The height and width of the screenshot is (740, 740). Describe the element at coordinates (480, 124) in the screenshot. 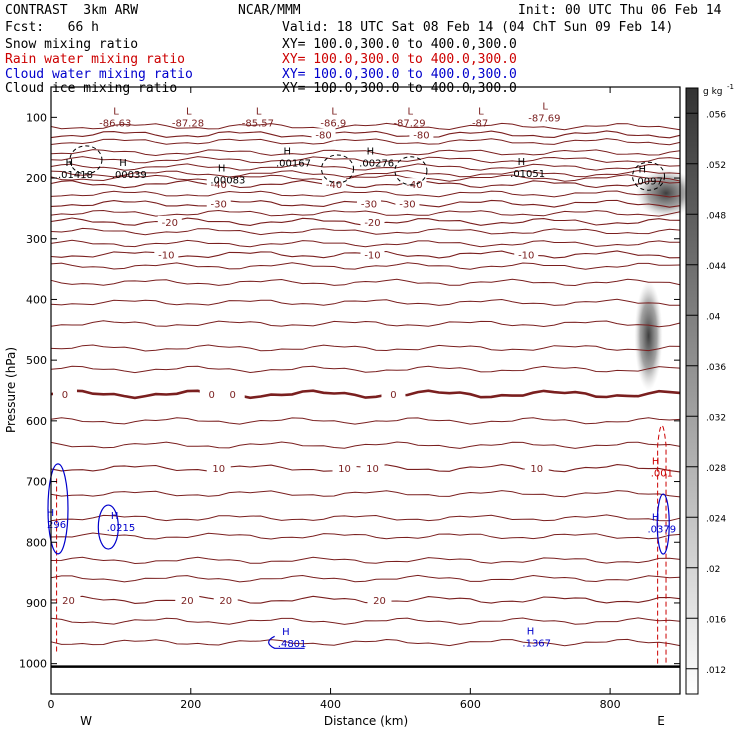

I see `minimum-value: -87` at that location.